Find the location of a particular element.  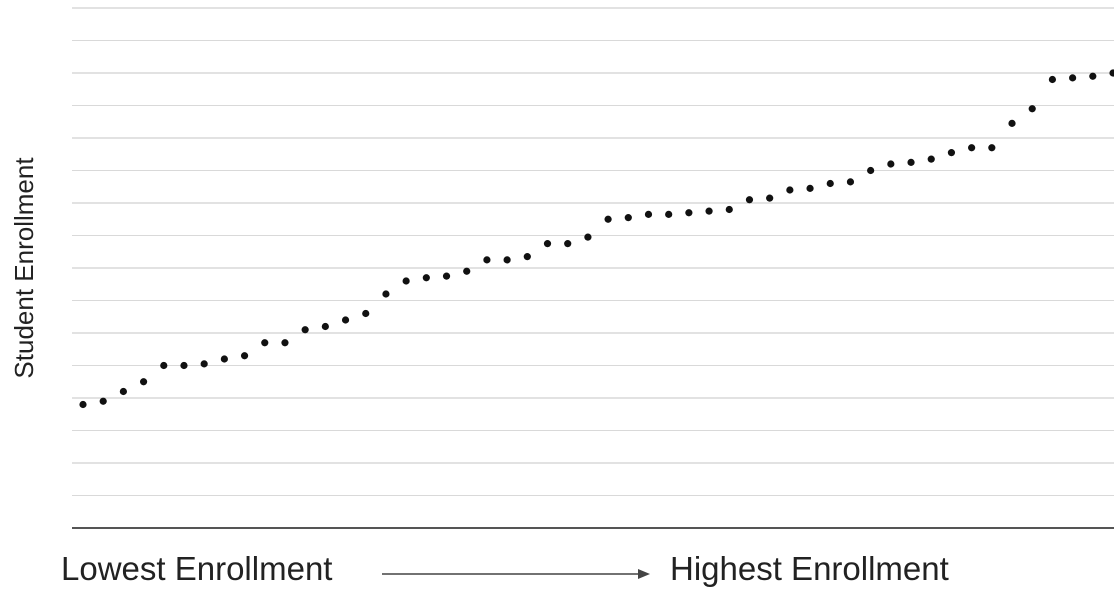

x-axis-label-highest: Highest Enrollment is located at coordinates (809, 568).